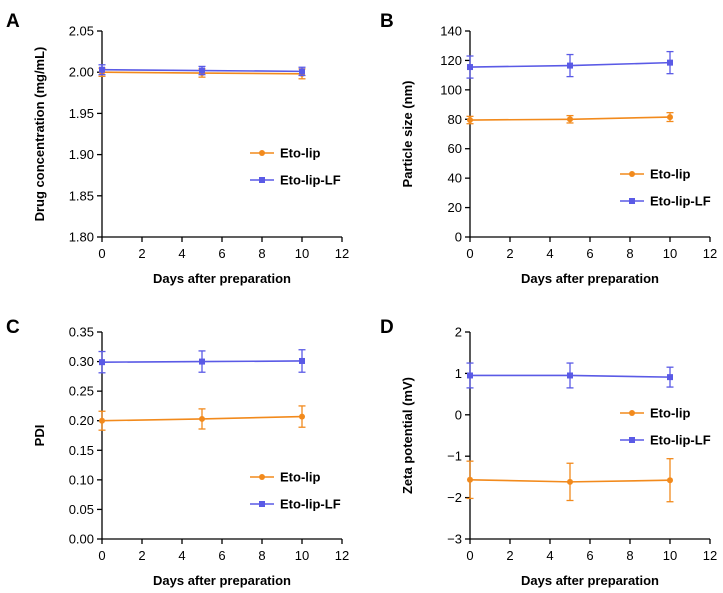 This screenshot has width=723, height=593. Describe the element at coordinates (458, 332) in the screenshot. I see `y-tick-label: 2` at that location.